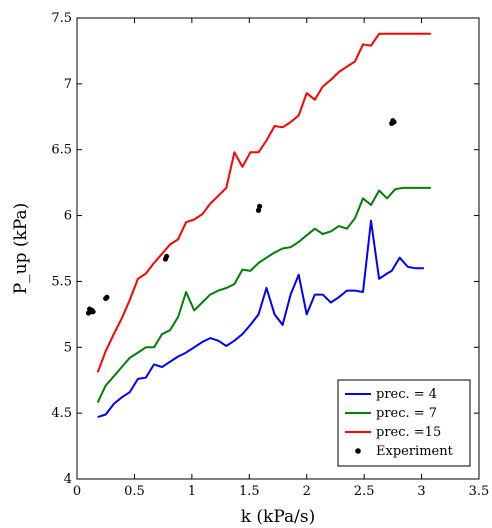  What do you see at coordinates (68, 479) in the screenshot?
I see `y-tick-label: 4` at bounding box center [68, 479].